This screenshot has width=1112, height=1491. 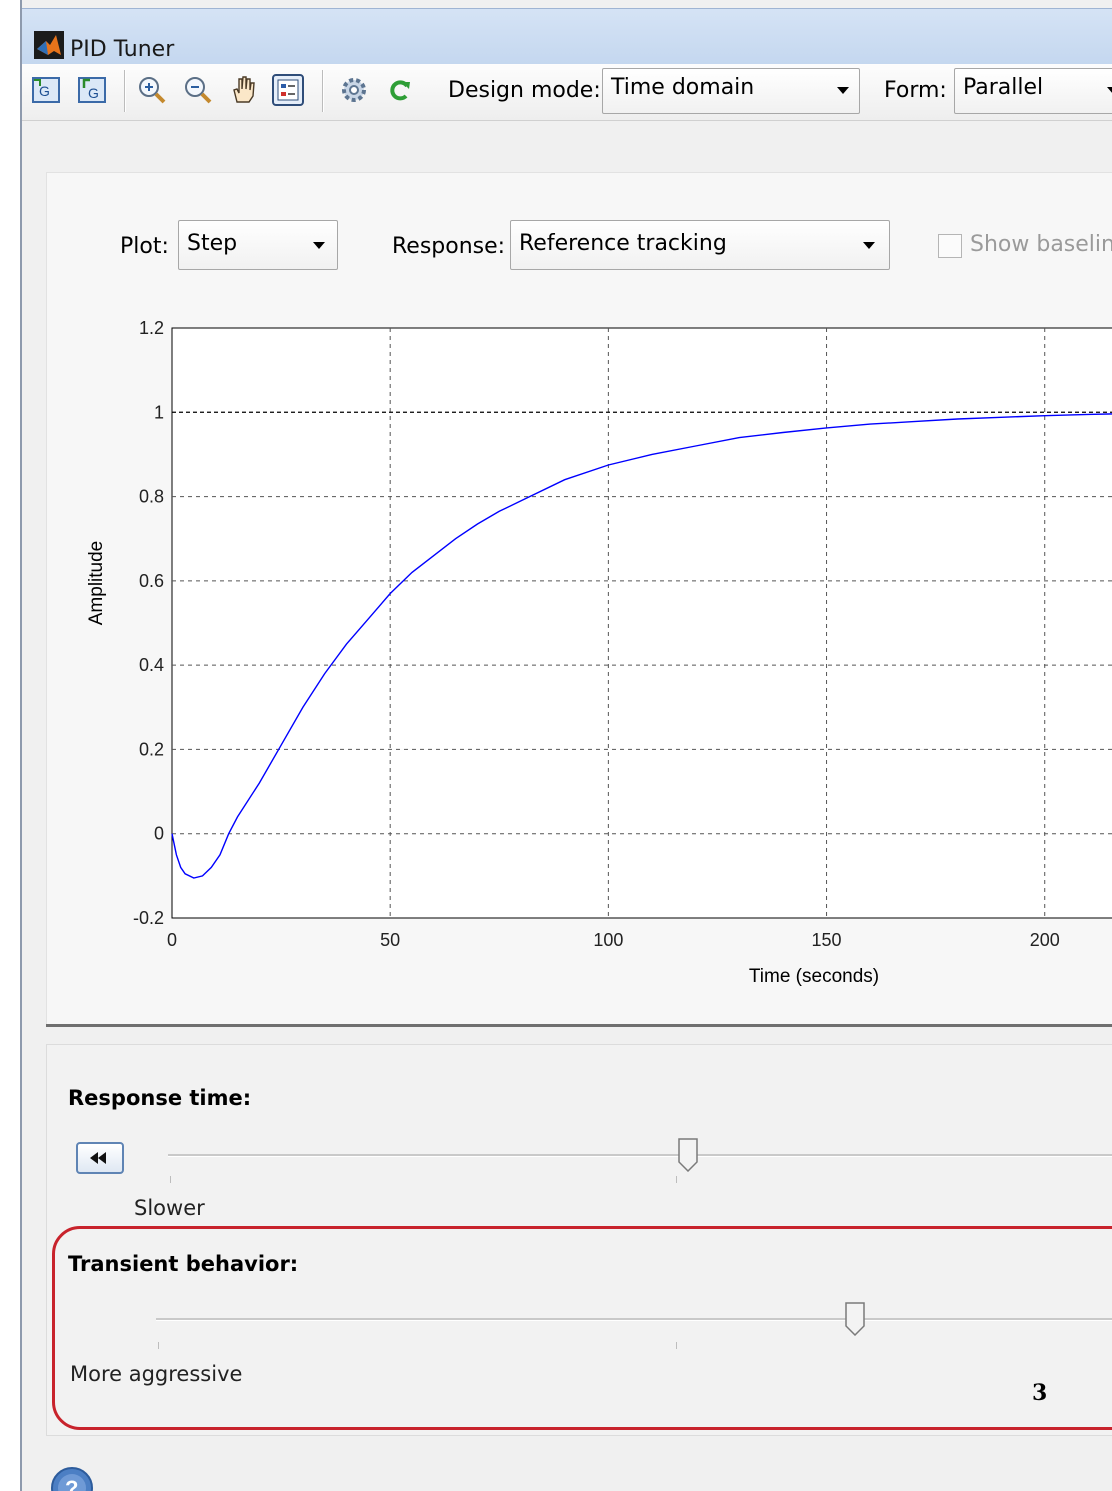 I want to click on design-mode-label: Design mode:, so click(x=524, y=90).